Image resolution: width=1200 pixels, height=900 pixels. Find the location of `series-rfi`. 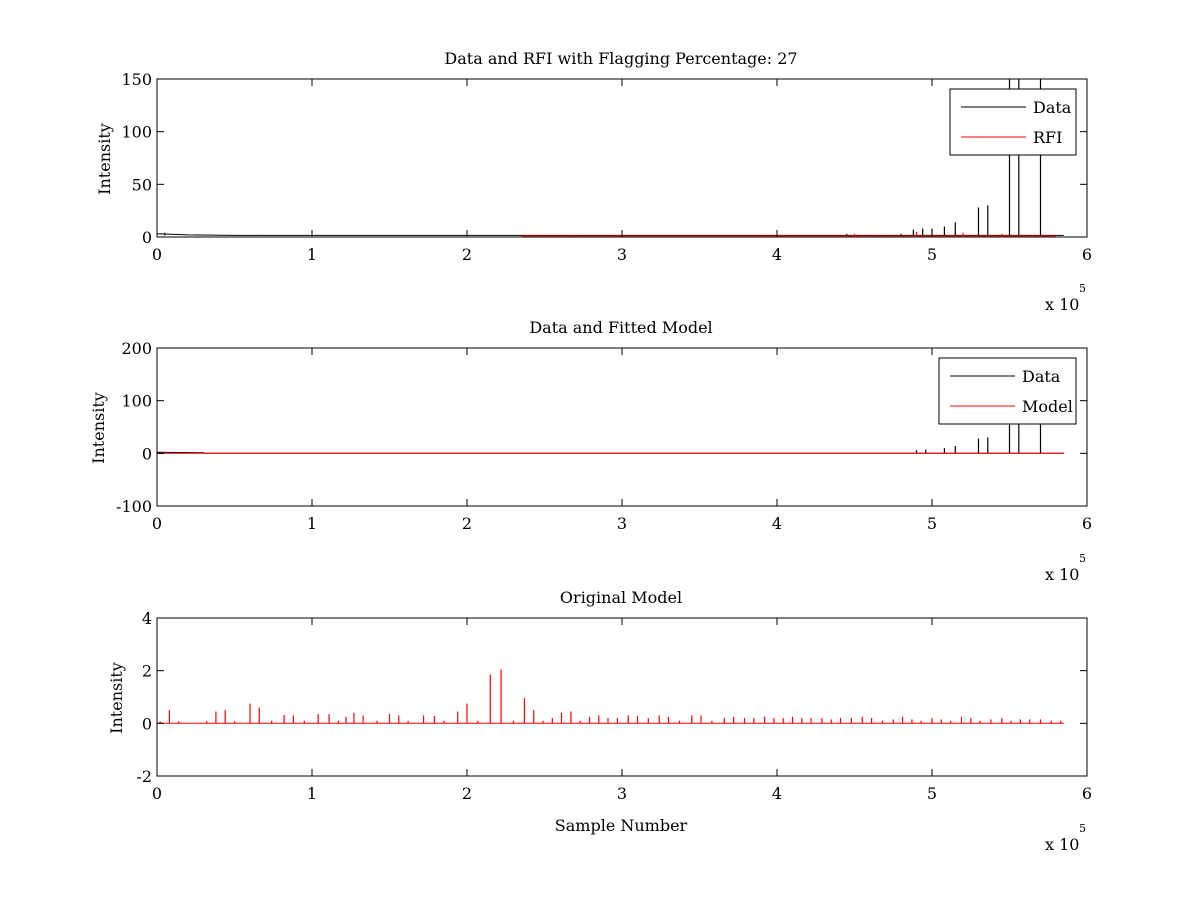

series-rfi is located at coordinates (788, 234).